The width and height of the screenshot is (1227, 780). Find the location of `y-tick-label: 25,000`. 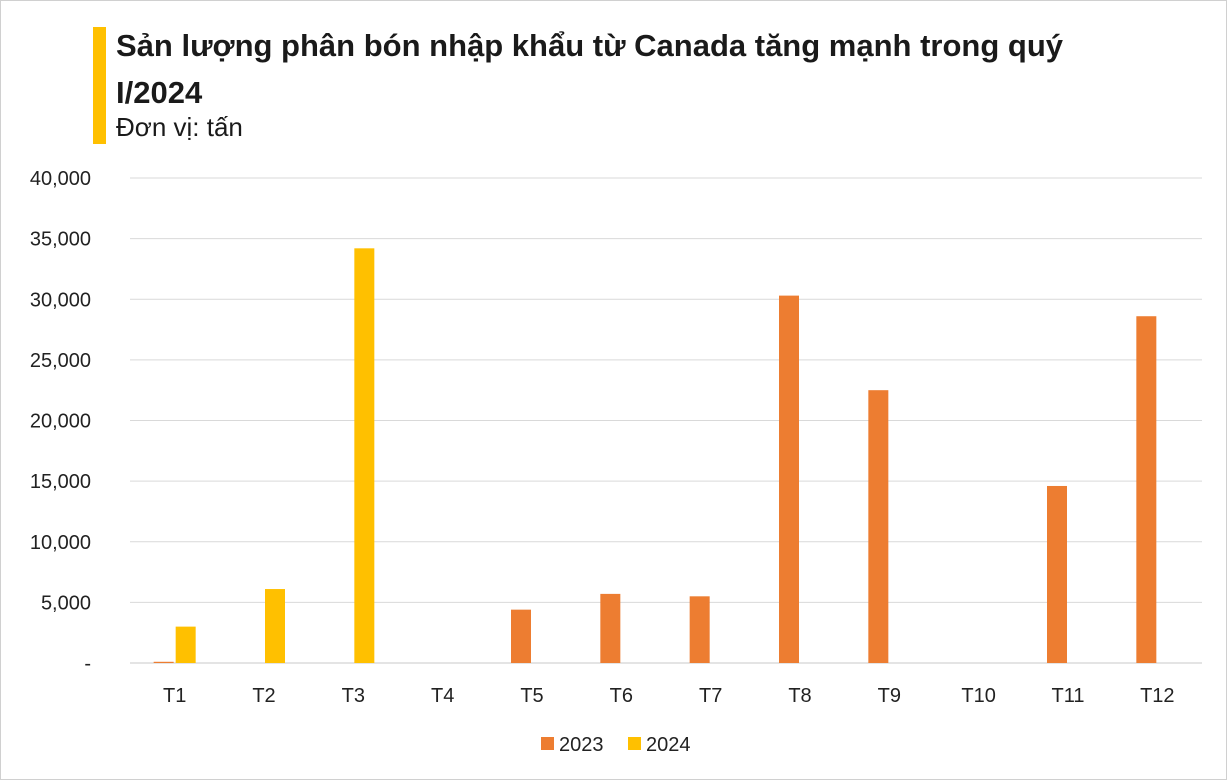

y-tick-label: 25,000 is located at coordinates (60, 361).